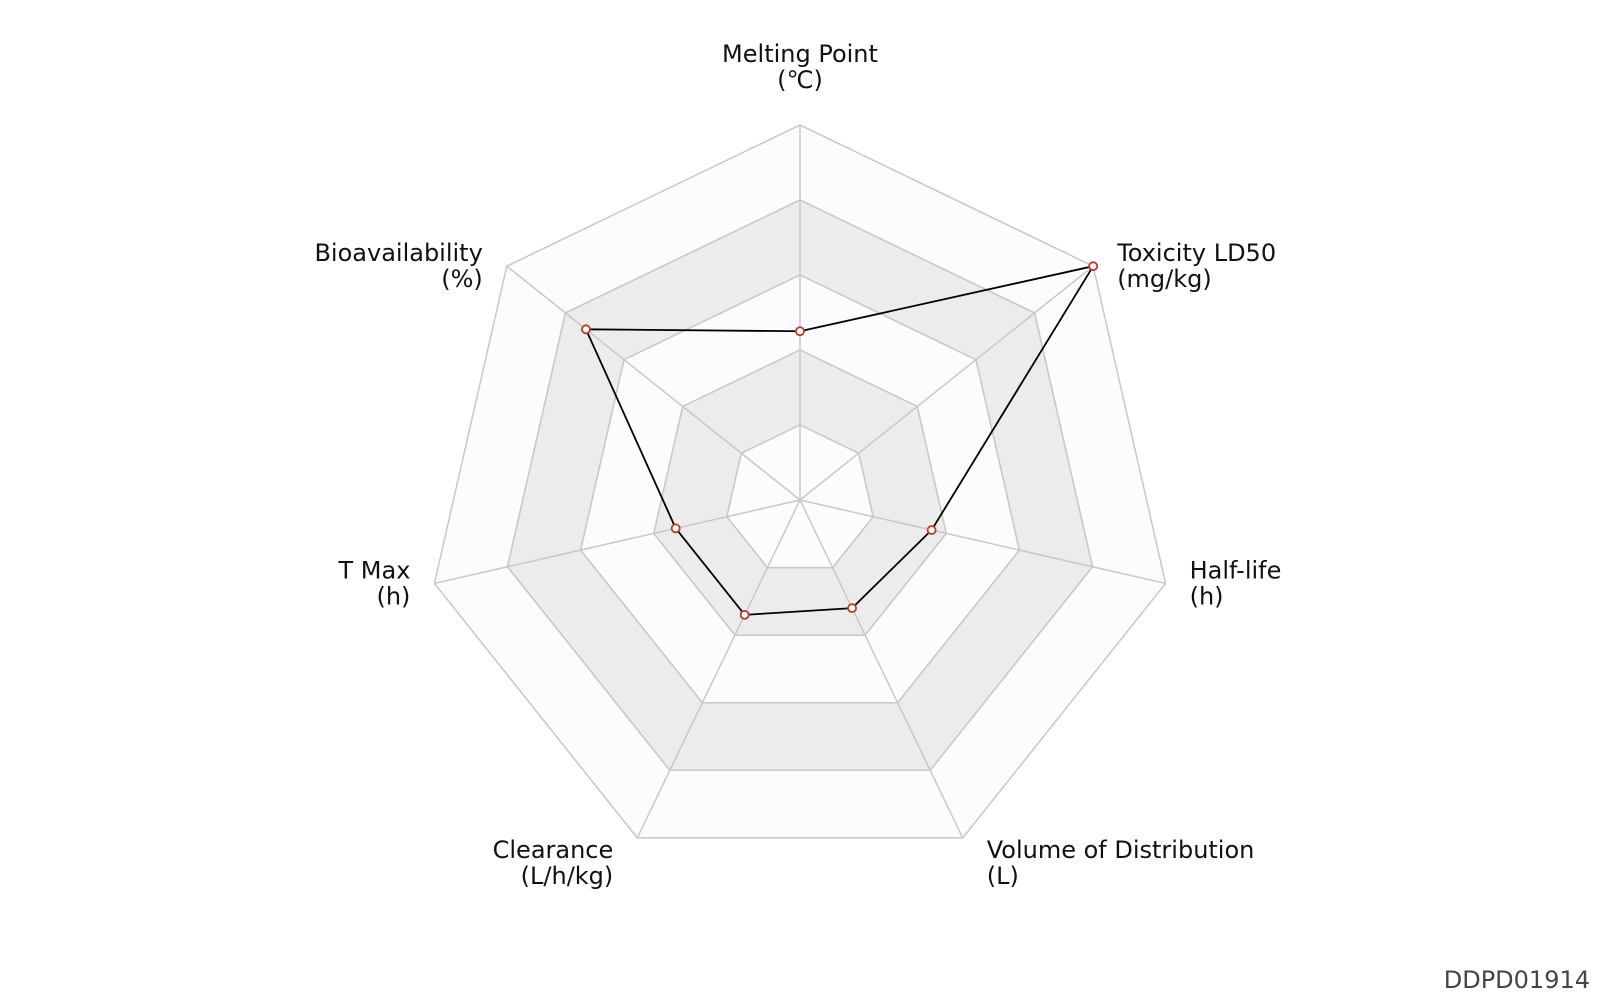  I want to click on axis-unit-5: (h), so click(393, 596).